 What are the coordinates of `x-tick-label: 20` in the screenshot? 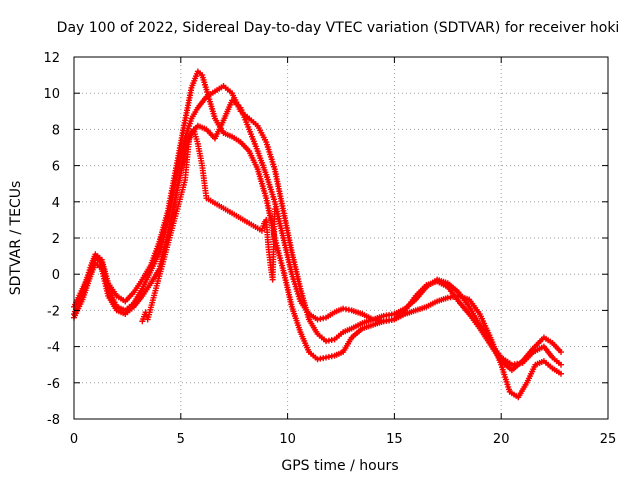 It's located at (501, 439).